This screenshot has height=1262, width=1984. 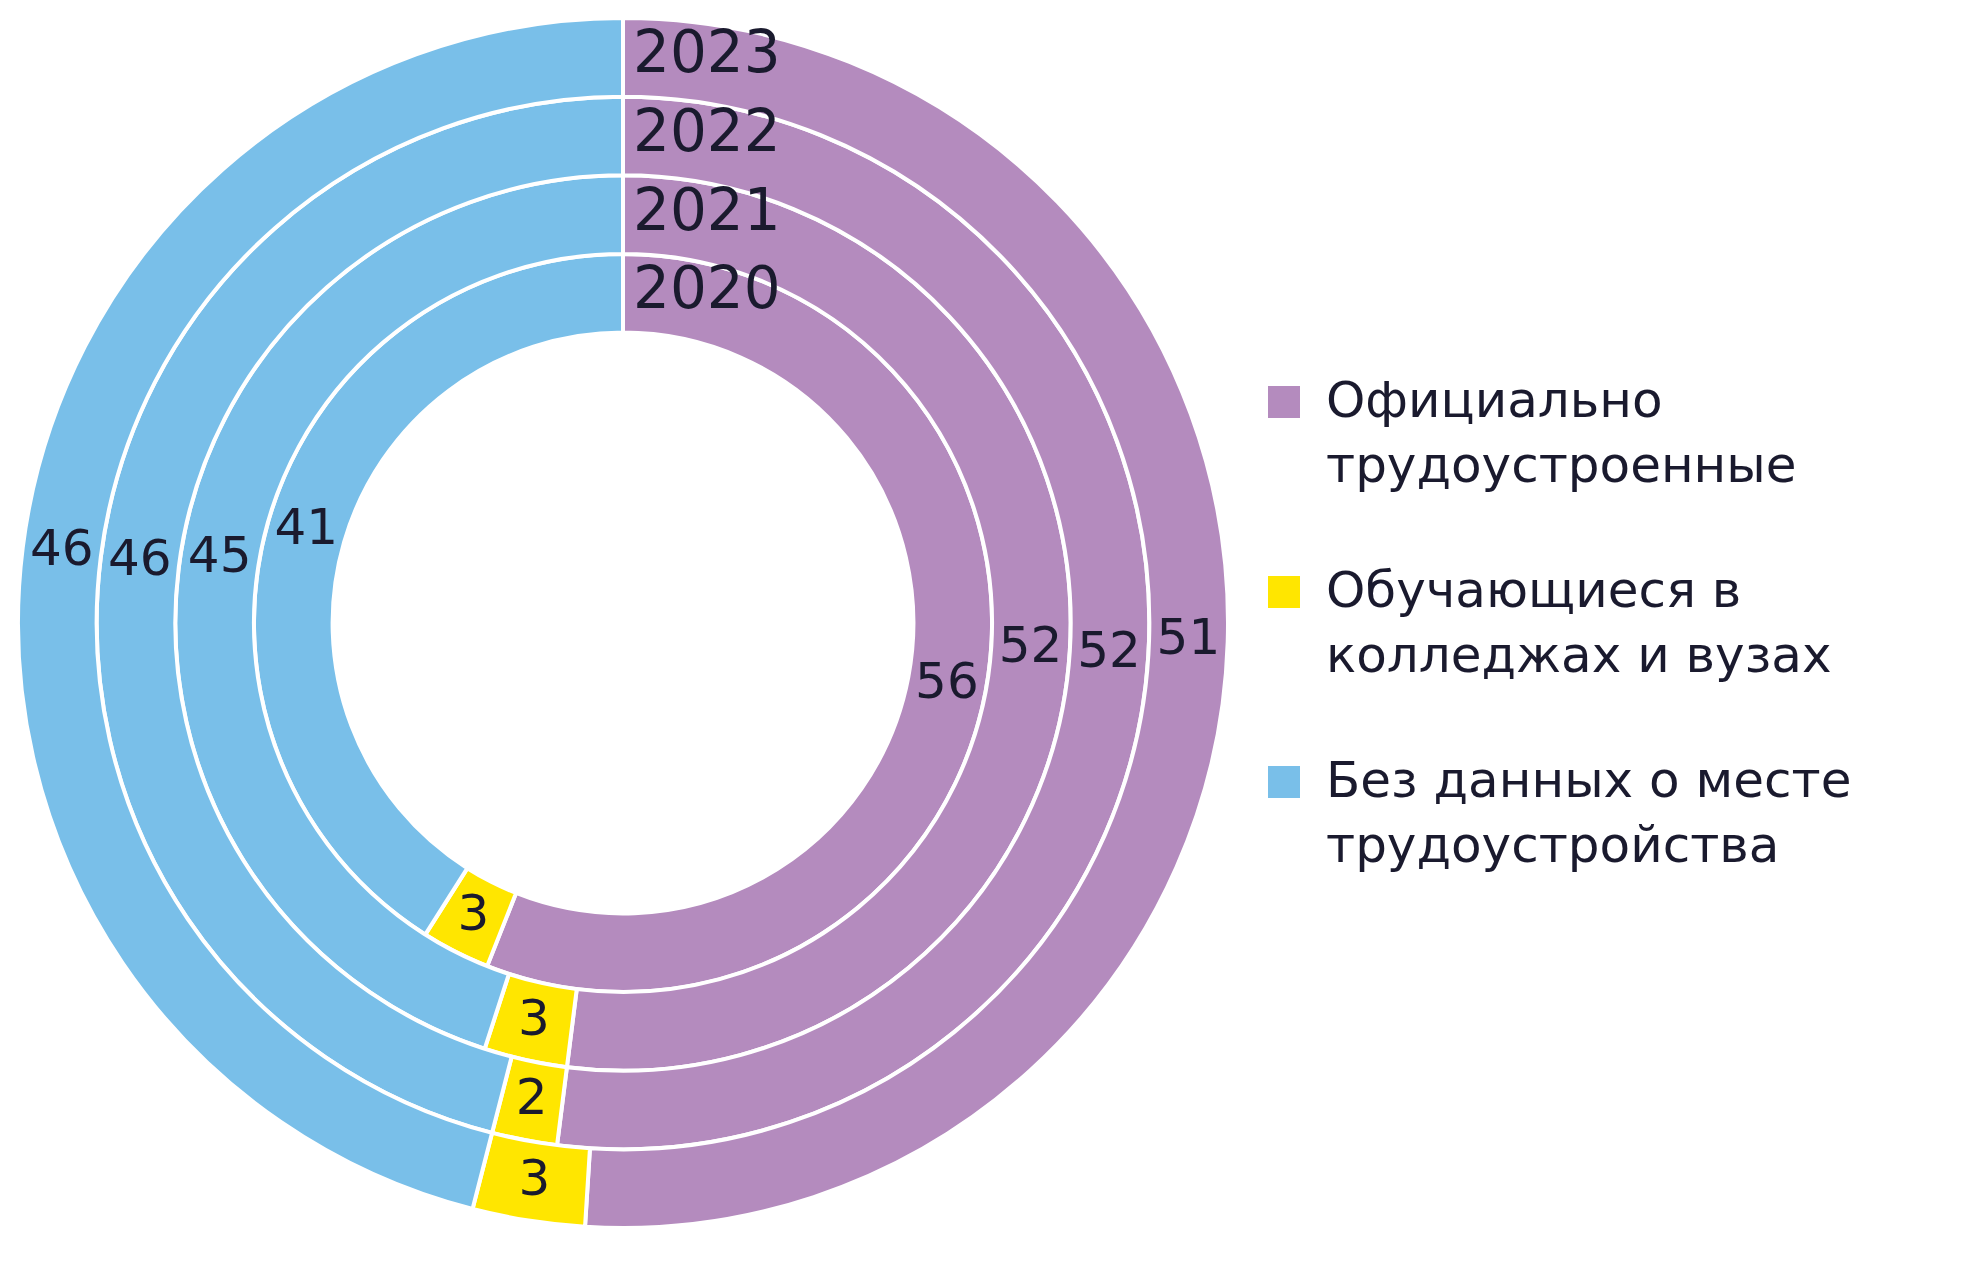 What do you see at coordinates (219, 555) in the screenshot?
I see `data-label: 45` at bounding box center [219, 555].